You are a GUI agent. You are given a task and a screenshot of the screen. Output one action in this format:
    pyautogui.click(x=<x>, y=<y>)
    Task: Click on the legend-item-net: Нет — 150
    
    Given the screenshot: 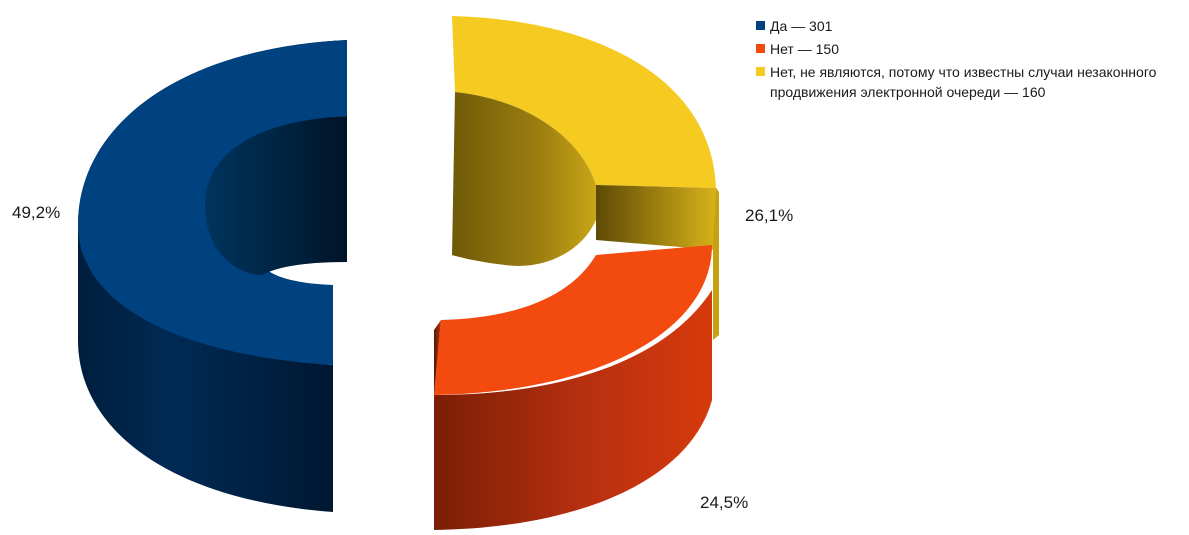 What is the action you would take?
    pyautogui.click(x=966, y=49)
    